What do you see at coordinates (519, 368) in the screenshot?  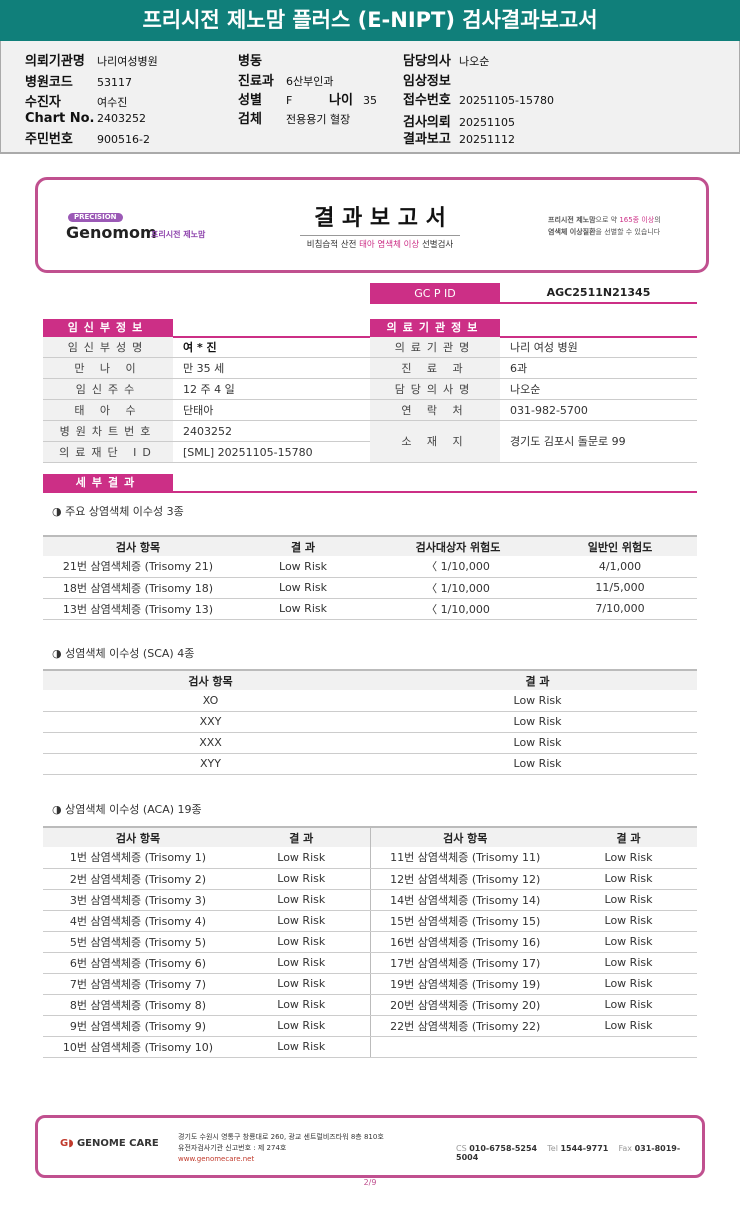 I see `row-value: 6과` at bounding box center [519, 368].